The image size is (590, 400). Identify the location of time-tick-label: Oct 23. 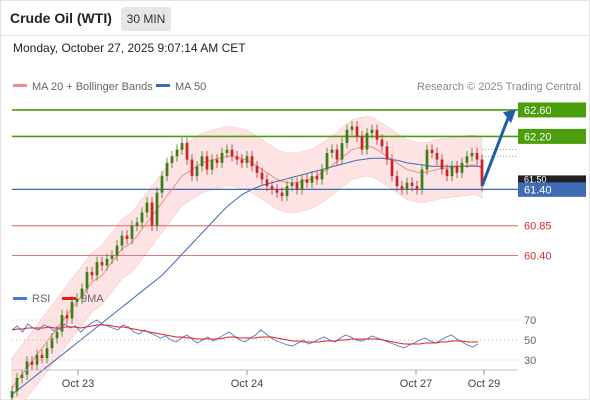
(78, 384).